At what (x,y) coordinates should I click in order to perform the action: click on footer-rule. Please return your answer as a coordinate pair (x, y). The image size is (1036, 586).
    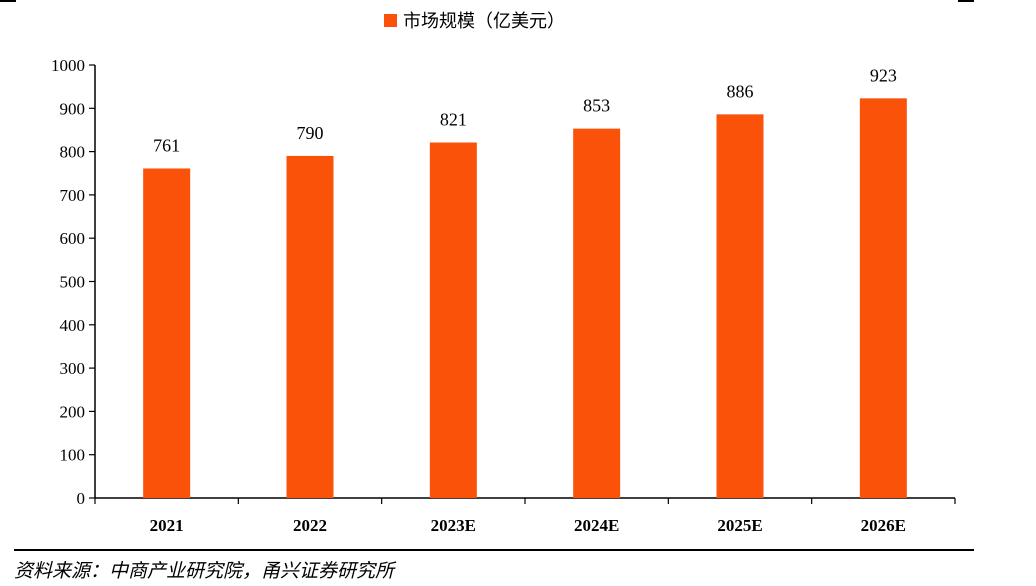
    Looking at the image, I should click on (494, 550).